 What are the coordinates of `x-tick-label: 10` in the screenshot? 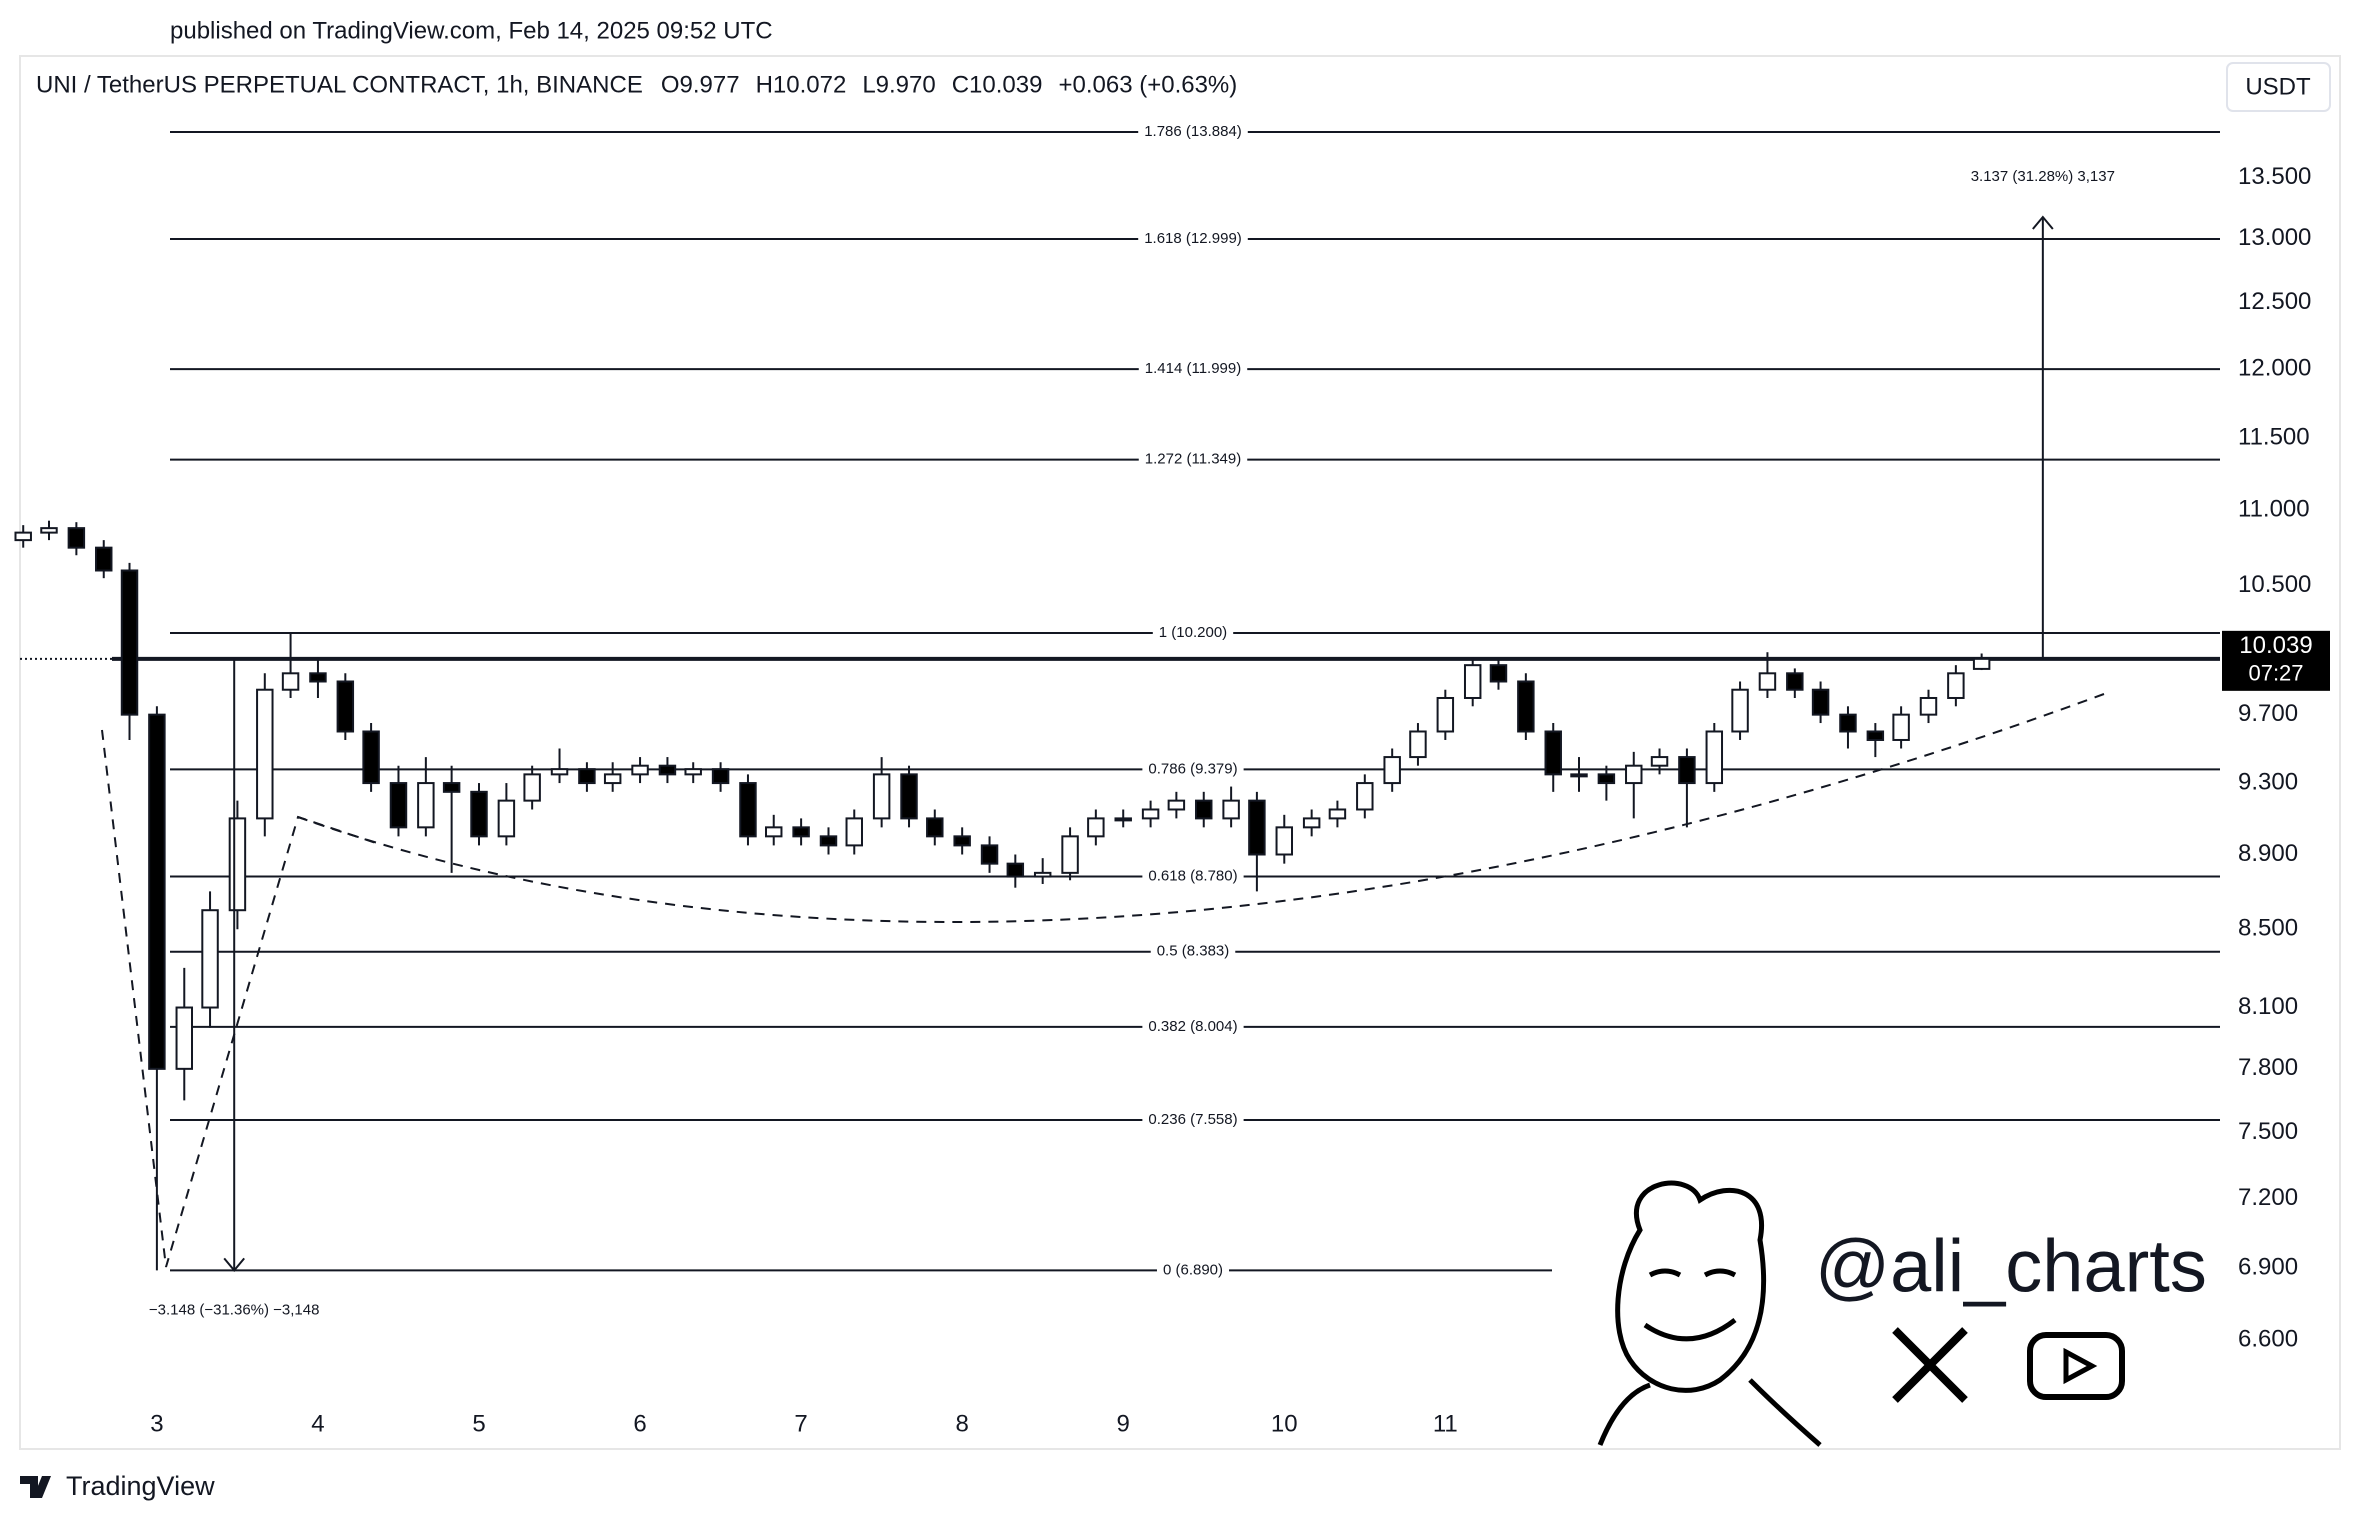 It's located at (1284, 1423).